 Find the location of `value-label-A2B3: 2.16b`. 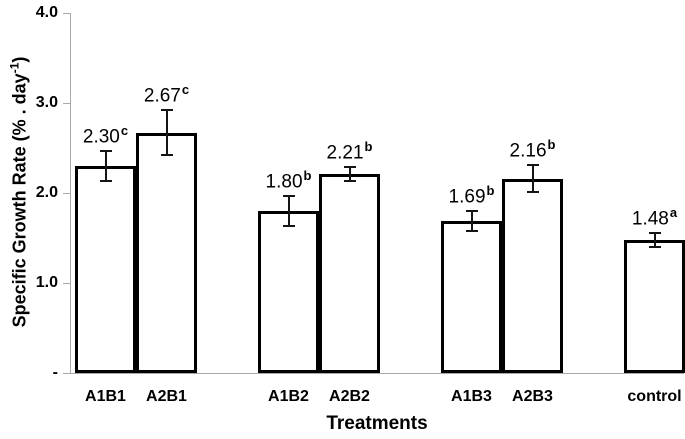

value-label-A2B3: 2.16b is located at coordinates (533, 149).